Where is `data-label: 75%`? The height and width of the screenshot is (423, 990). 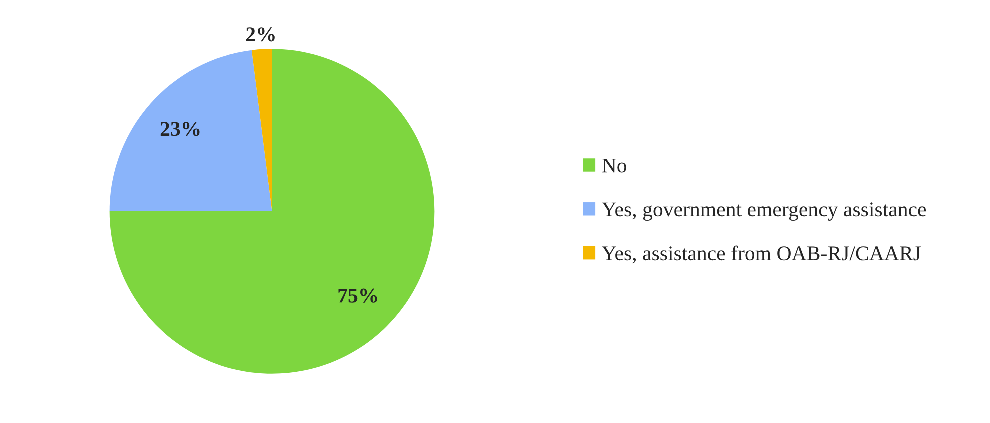 data-label: 75% is located at coordinates (358, 295).